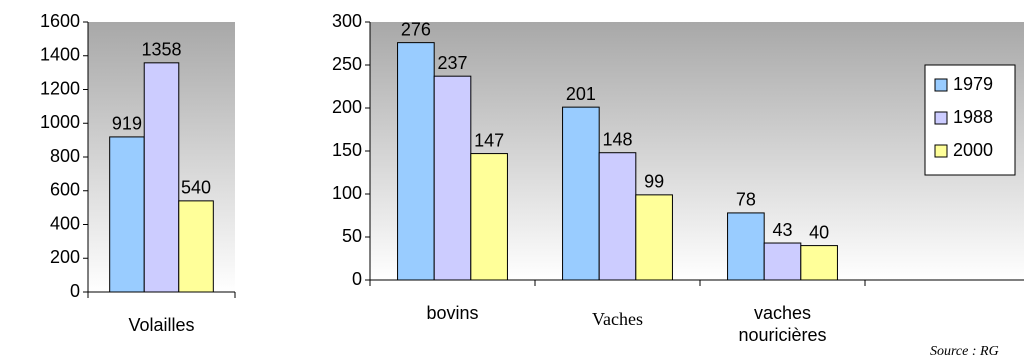 The width and height of the screenshot is (1024, 361). I want to click on legend-label: 1979, so click(973, 84).